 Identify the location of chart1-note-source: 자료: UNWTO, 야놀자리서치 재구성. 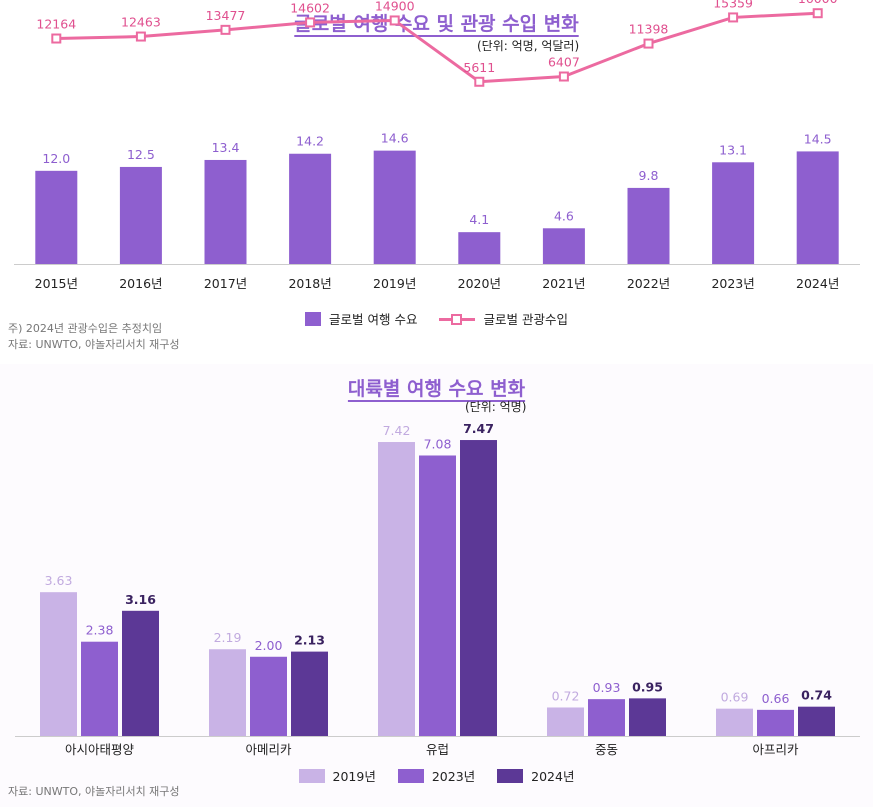
(94, 344).